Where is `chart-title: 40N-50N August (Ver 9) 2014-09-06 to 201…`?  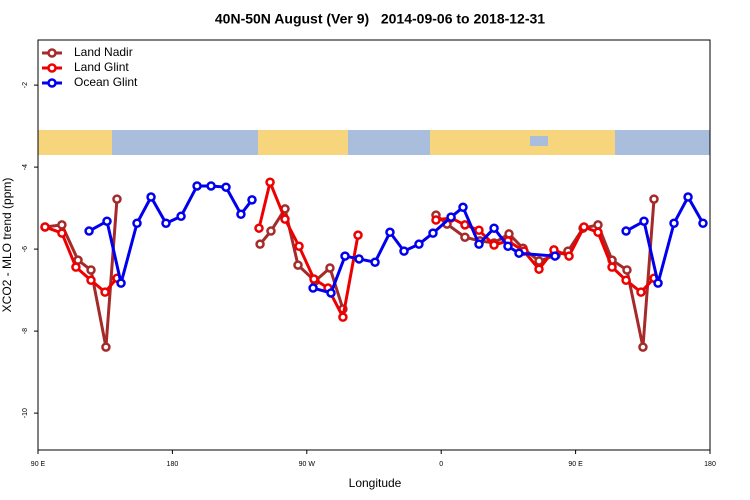
chart-title: 40N-50N August (Ver 9) 2014-09-06 to 201… is located at coordinates (380, 19).